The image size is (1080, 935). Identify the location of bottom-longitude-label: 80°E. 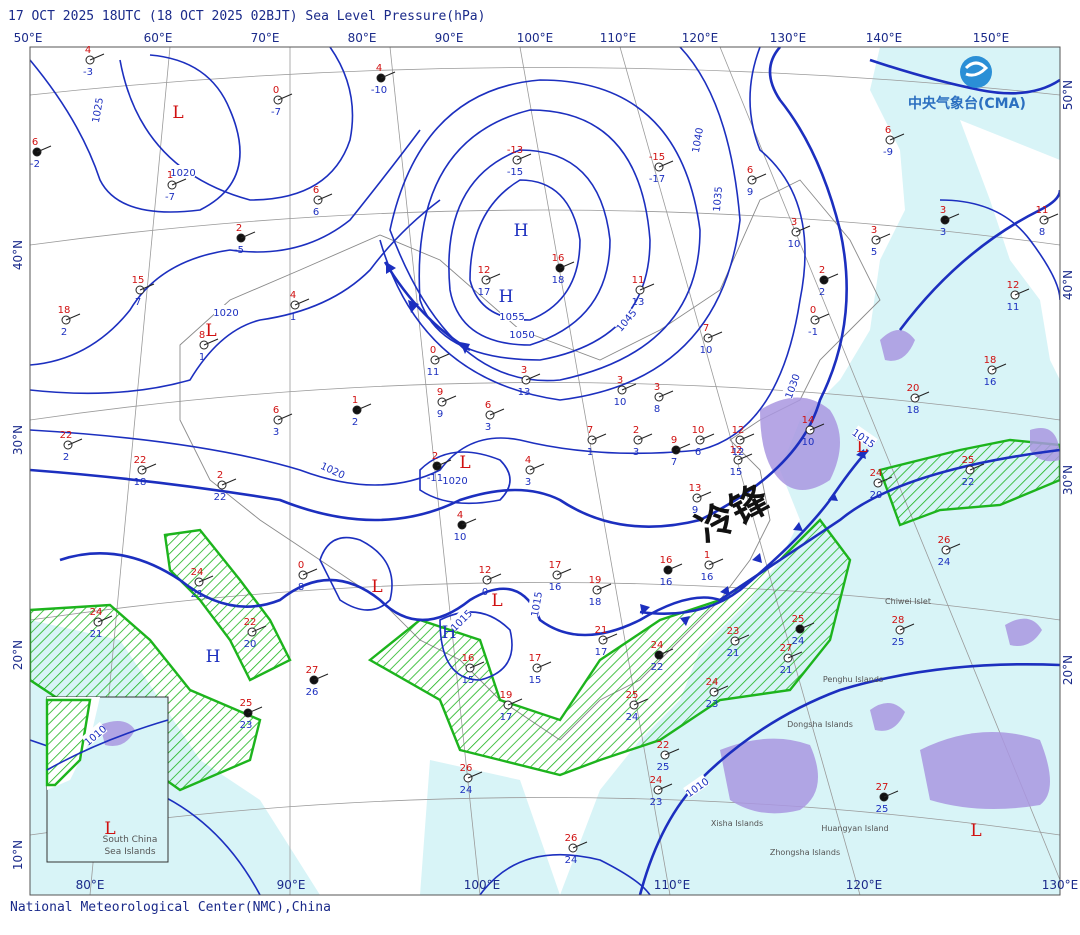
(90, 885).